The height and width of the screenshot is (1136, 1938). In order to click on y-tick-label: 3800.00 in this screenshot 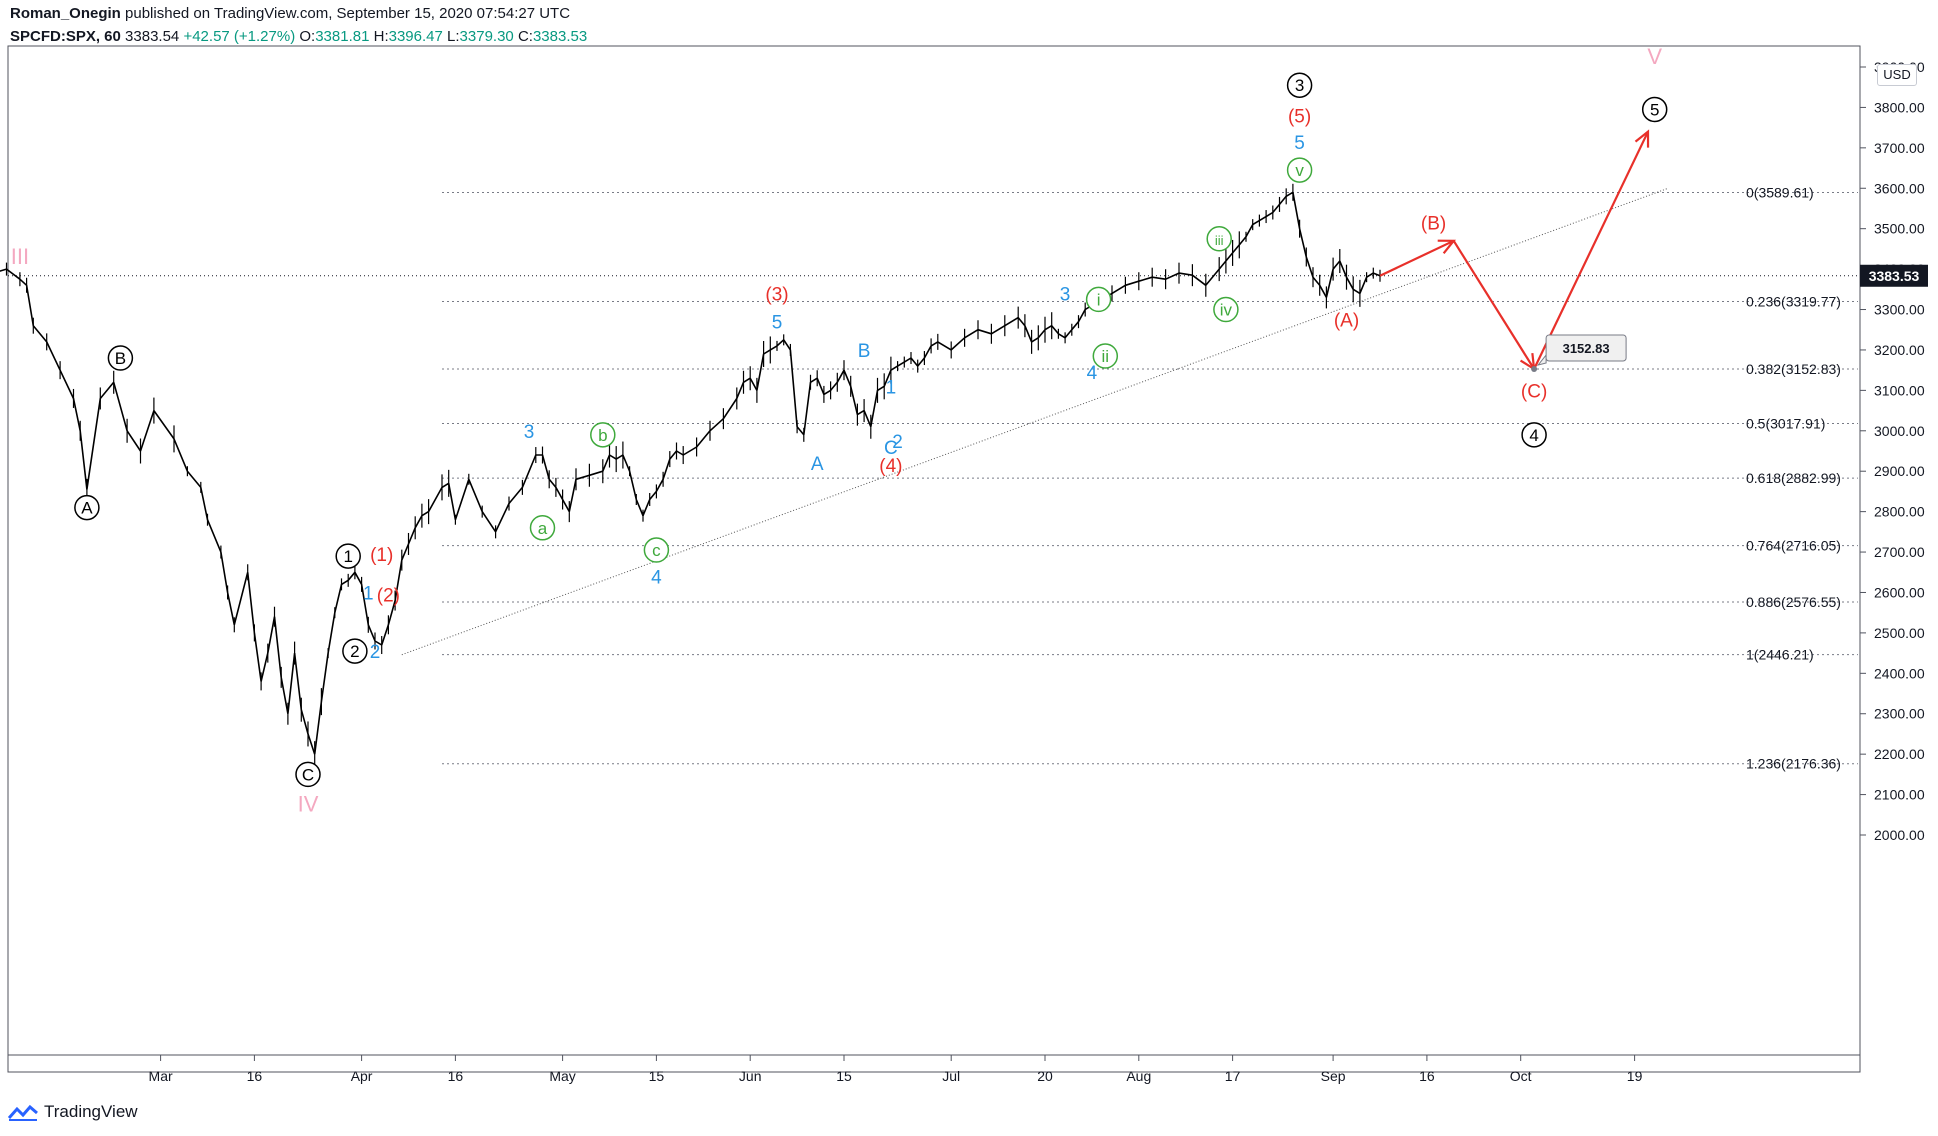, I will do `click(1899, 107)`.